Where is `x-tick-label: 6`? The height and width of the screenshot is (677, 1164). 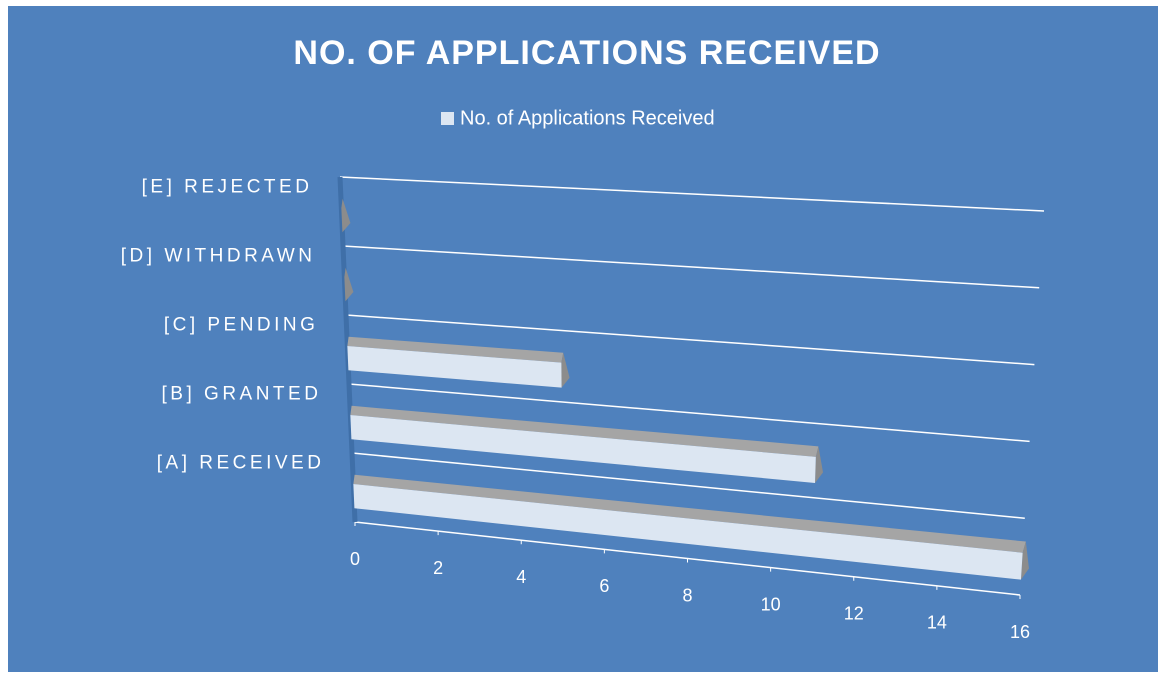
x-tick-label: 6 is located at coordinates (604, 586).